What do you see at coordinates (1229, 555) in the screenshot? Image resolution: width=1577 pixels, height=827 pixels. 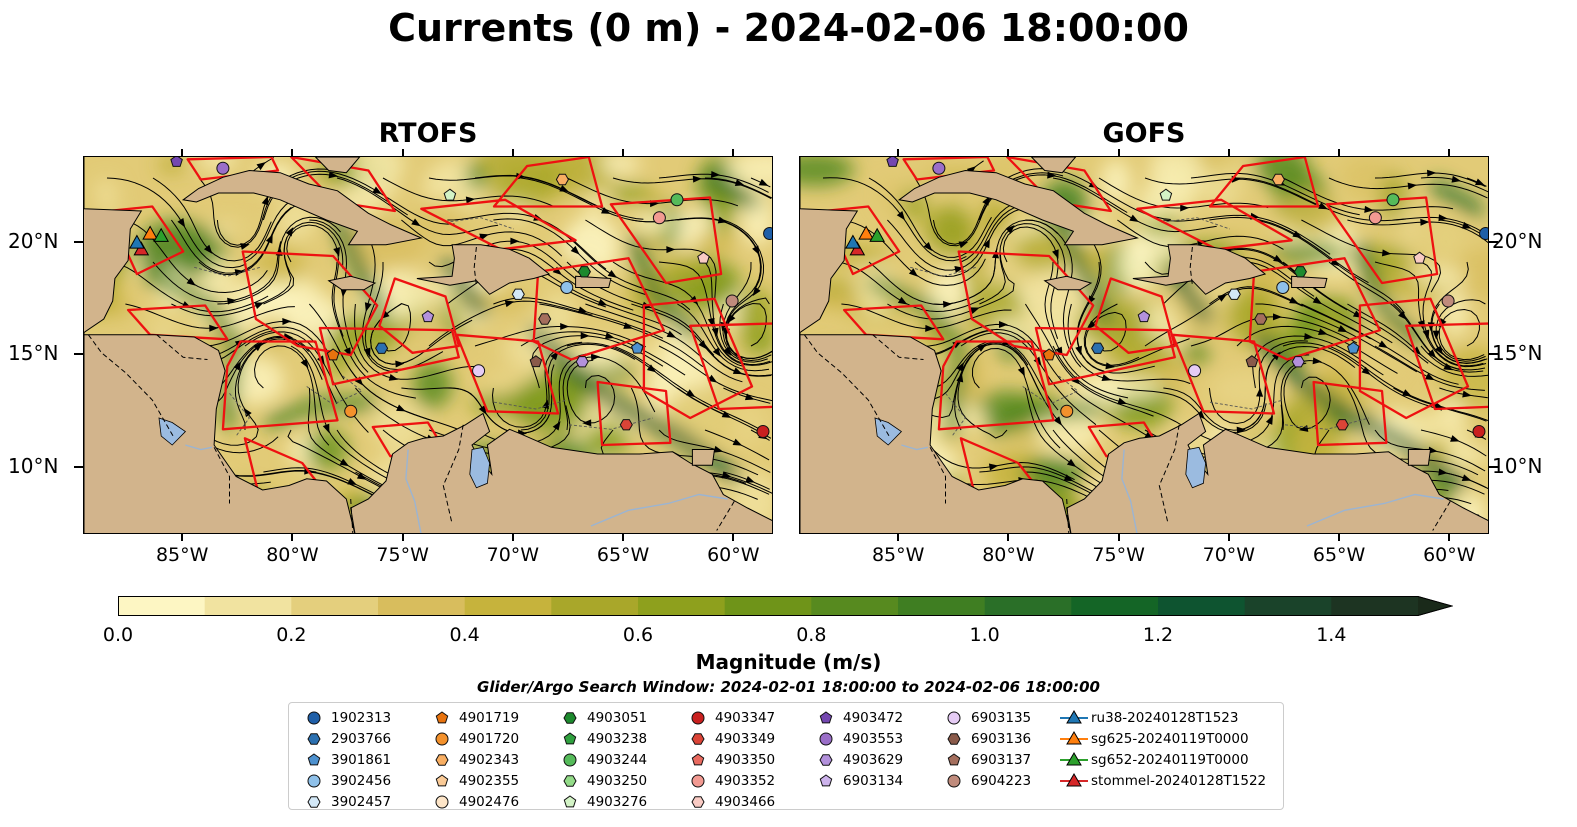 I see `lon-tick-label: 70°W` at bounding box center [1229, 555].